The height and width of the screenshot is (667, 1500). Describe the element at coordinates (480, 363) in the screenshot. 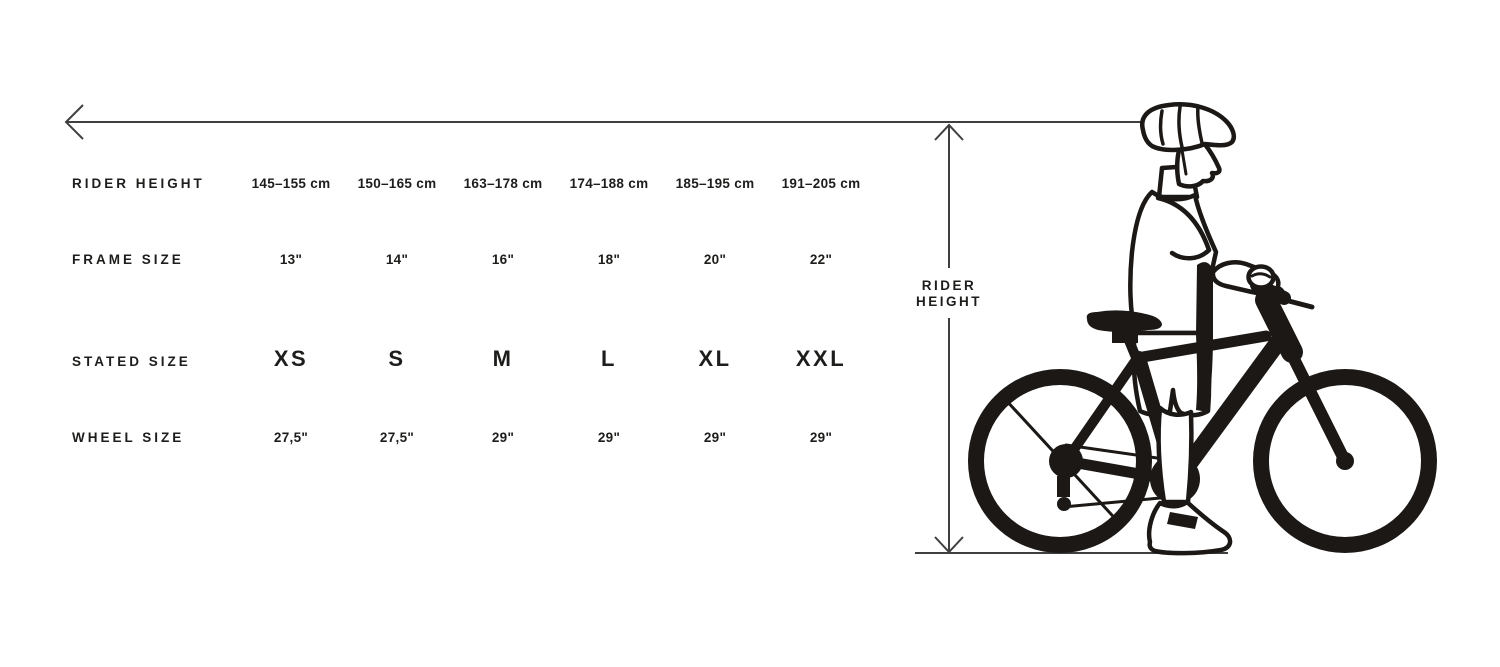

I see `table-row-stated-size: STATED SIZE XS S M L XL XXL` at that location.